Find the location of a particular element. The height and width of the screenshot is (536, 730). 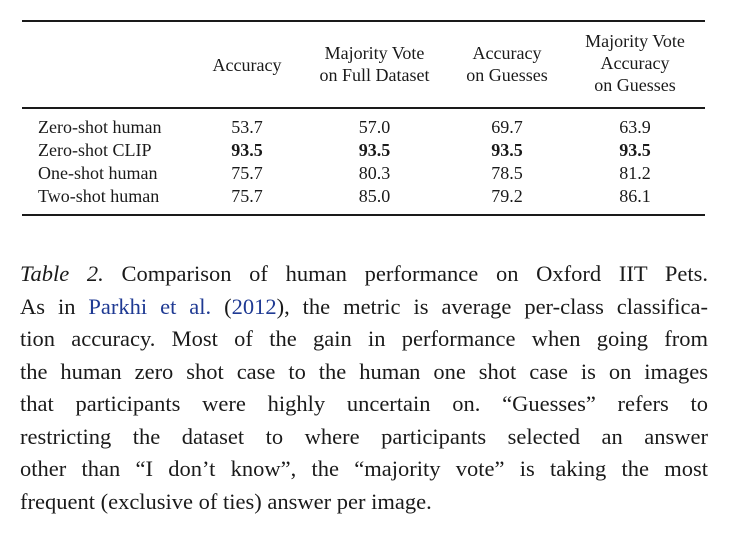

header-accuracy-line-1: Accuracy is located at coordinates (247, 65).